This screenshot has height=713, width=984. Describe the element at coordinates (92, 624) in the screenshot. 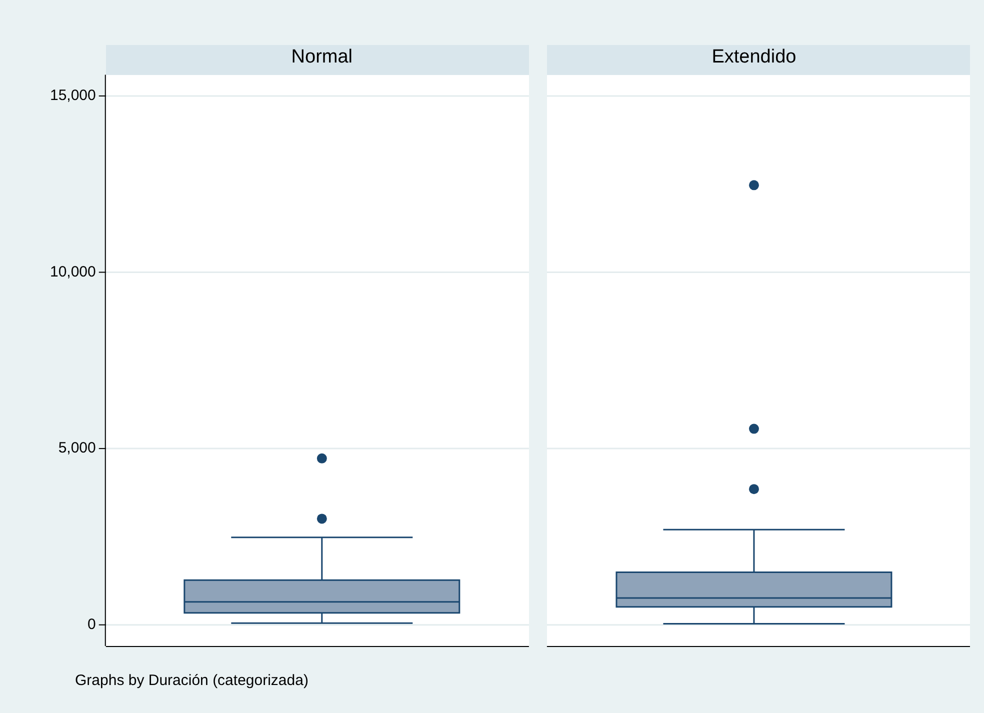

I see `y-tick-label: 0` at that location.